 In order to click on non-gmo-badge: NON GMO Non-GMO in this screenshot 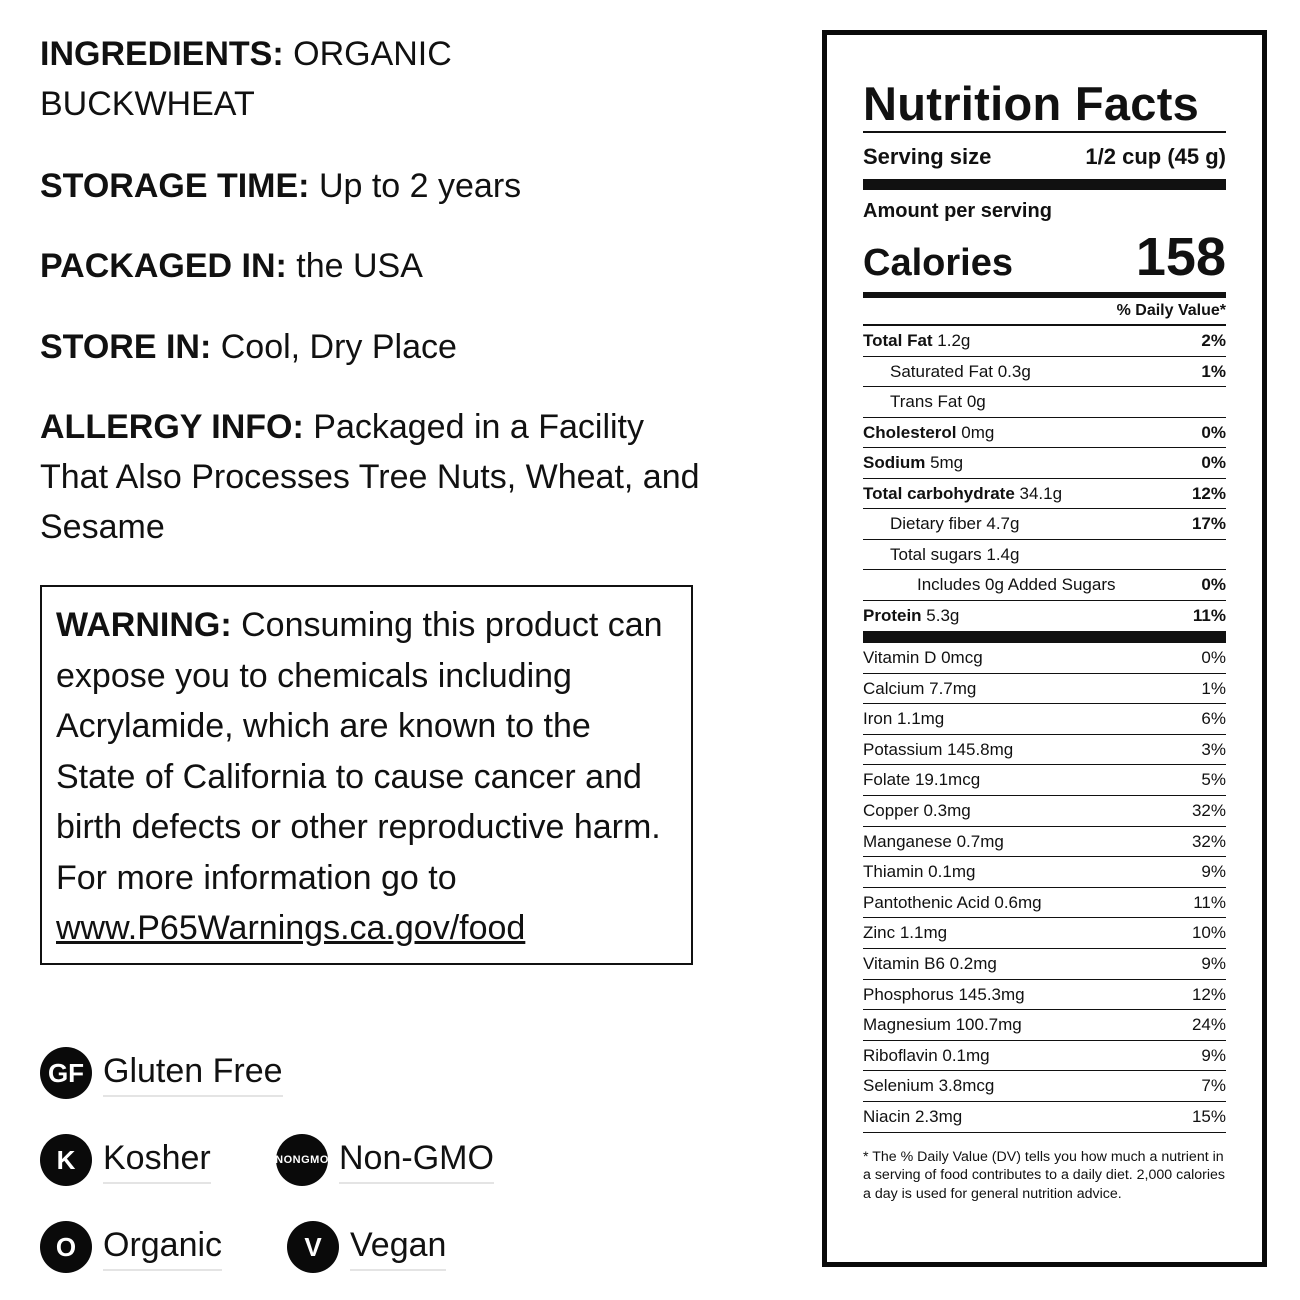, I will do `click(384, 1160)`.